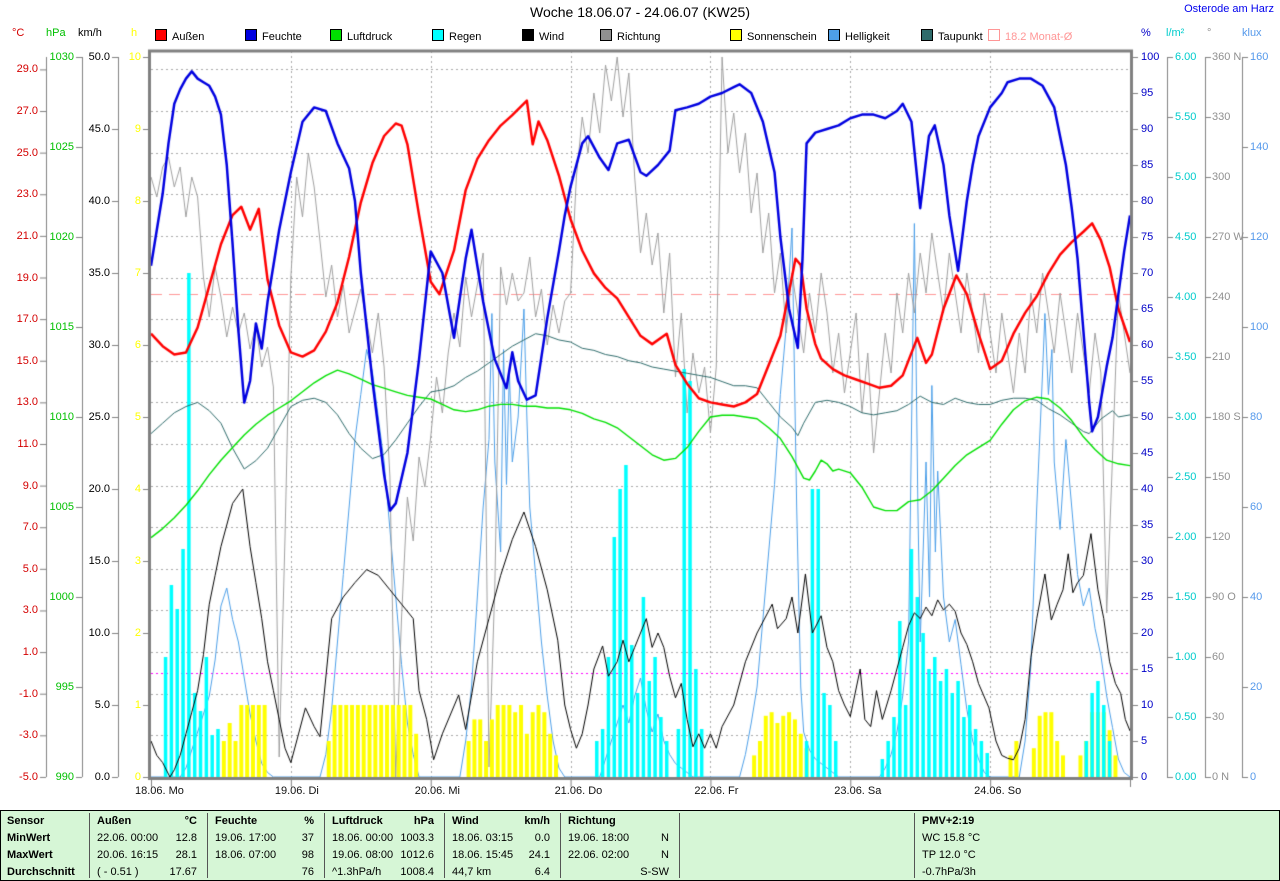 The image size is (1280, 881). I want to click on table-cell: ( - 0.51 ), so click(118, 872).